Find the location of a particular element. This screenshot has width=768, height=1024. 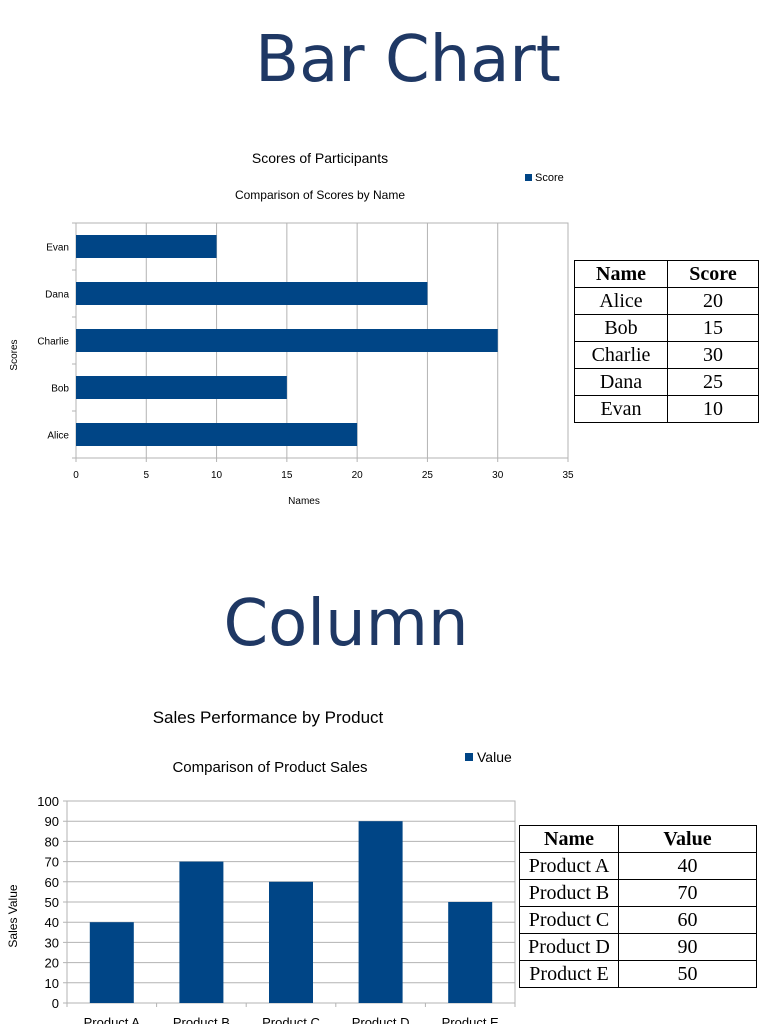

bar-bob is located at coordinates (181, 387).